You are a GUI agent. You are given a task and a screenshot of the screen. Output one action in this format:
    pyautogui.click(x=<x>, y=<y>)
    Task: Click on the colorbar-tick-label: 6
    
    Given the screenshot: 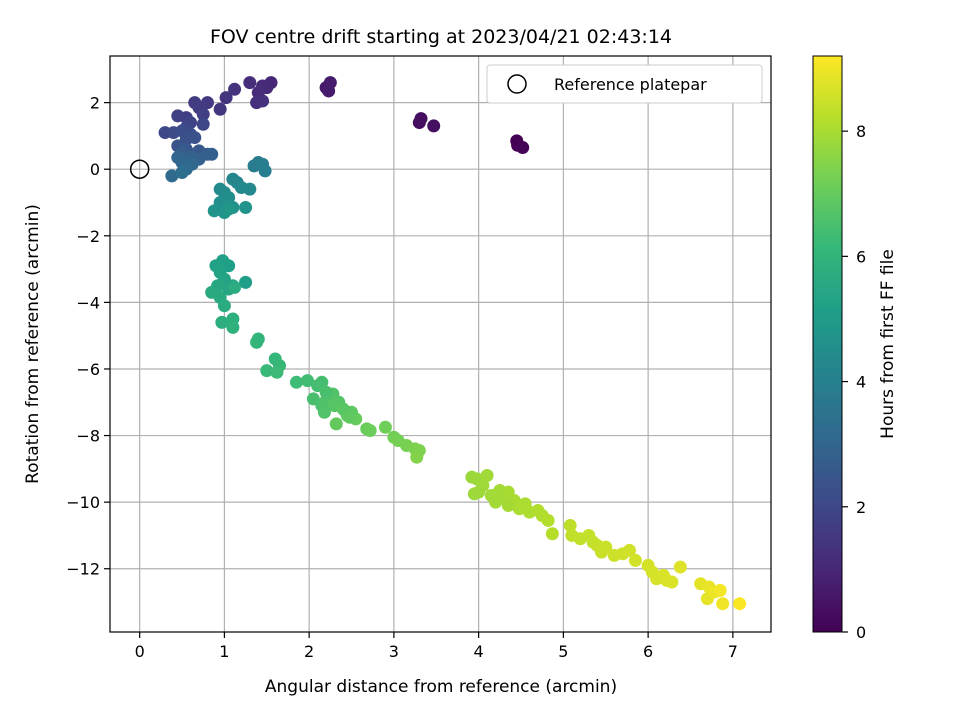 What is the action you would take?
    pyautogui.click(x=861, y=256)
    